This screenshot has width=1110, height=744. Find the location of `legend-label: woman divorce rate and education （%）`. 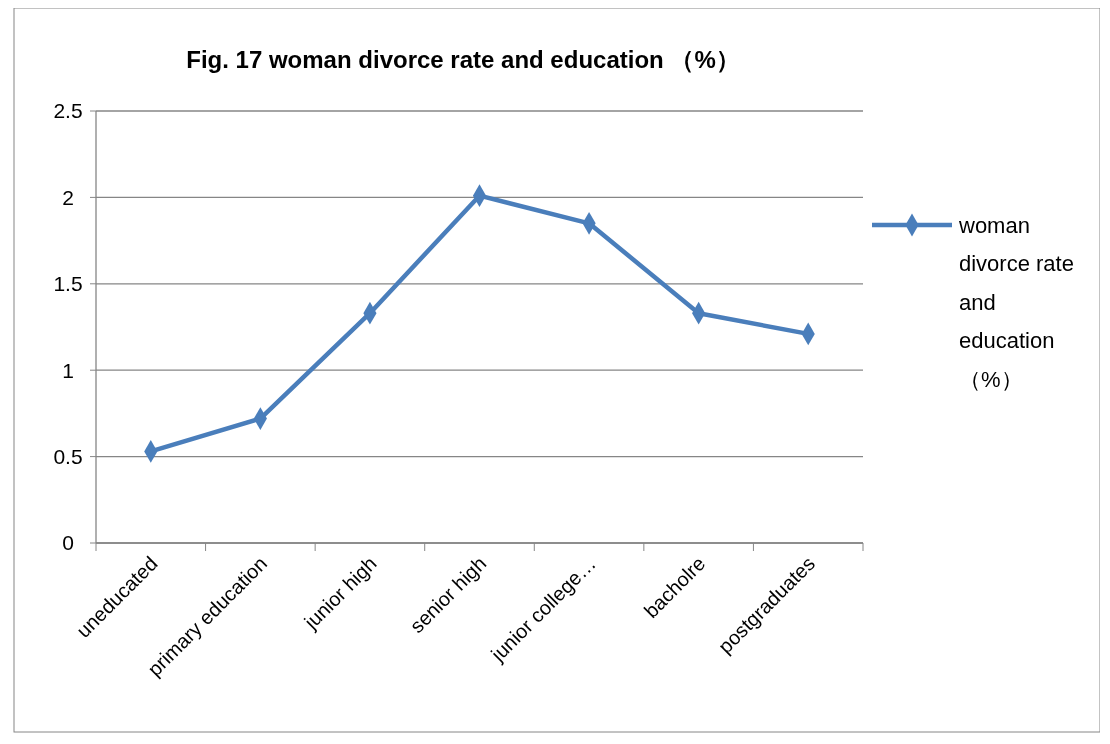

legend-label: woman divorce rate and education （%） is located at coordinates (1016, 302).